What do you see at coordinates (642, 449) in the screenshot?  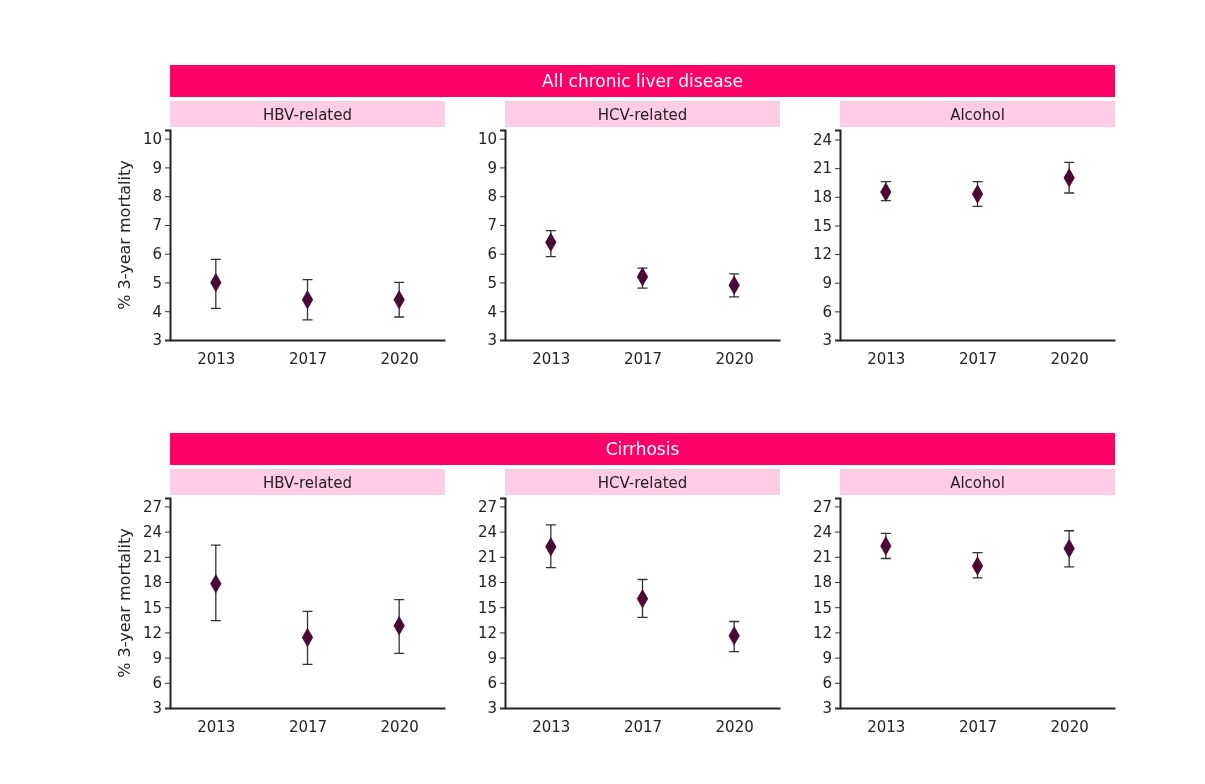 I see `chart-title: Cirrhosis` at bounding box center [642, 449].